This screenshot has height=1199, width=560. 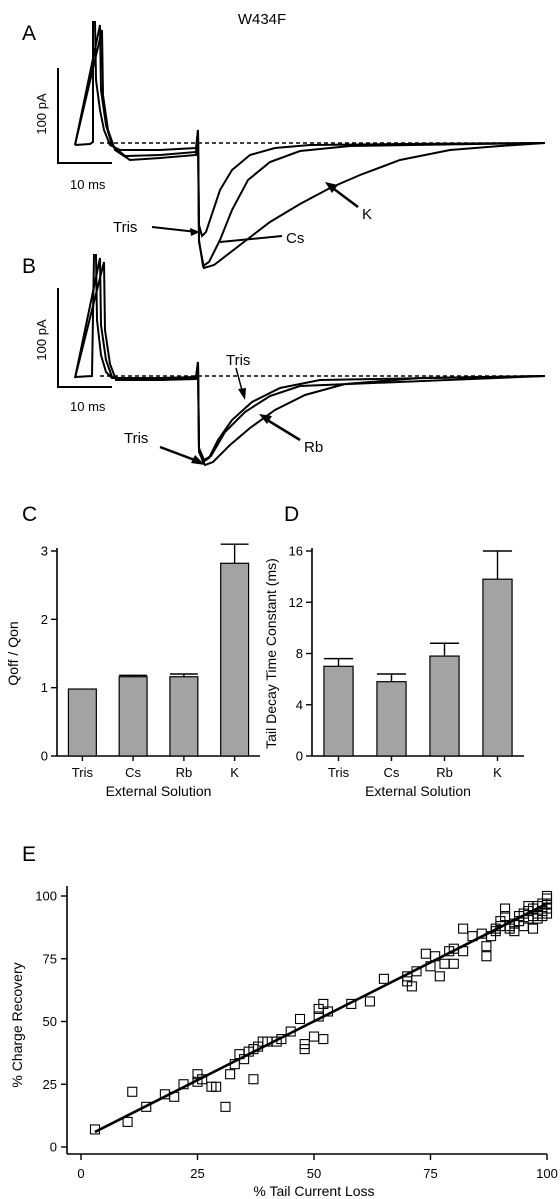 I want to click on panel-letter-e: E, so click(x=29, y=854).